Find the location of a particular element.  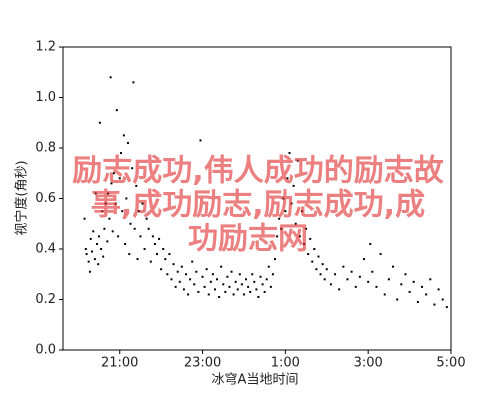

y-tick-label: 0.4 is located at coordinates (45, 249).